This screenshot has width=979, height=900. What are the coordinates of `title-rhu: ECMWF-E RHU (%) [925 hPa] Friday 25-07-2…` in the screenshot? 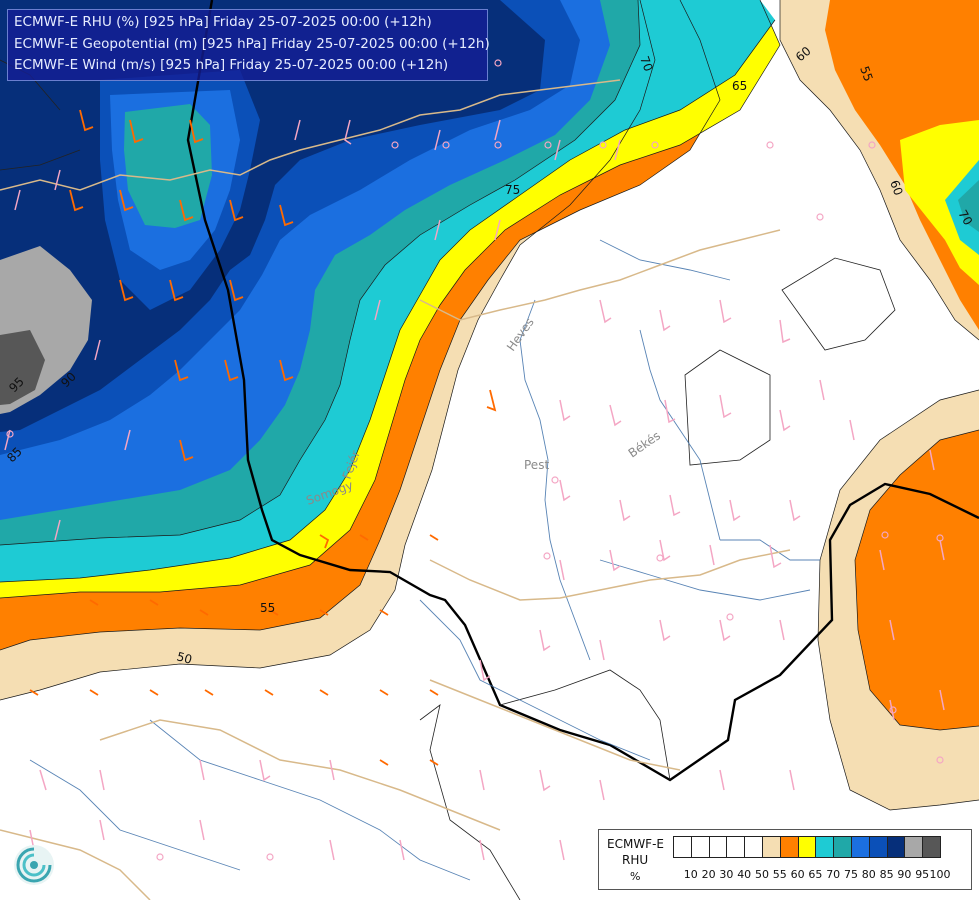 It's located at (223, 22).